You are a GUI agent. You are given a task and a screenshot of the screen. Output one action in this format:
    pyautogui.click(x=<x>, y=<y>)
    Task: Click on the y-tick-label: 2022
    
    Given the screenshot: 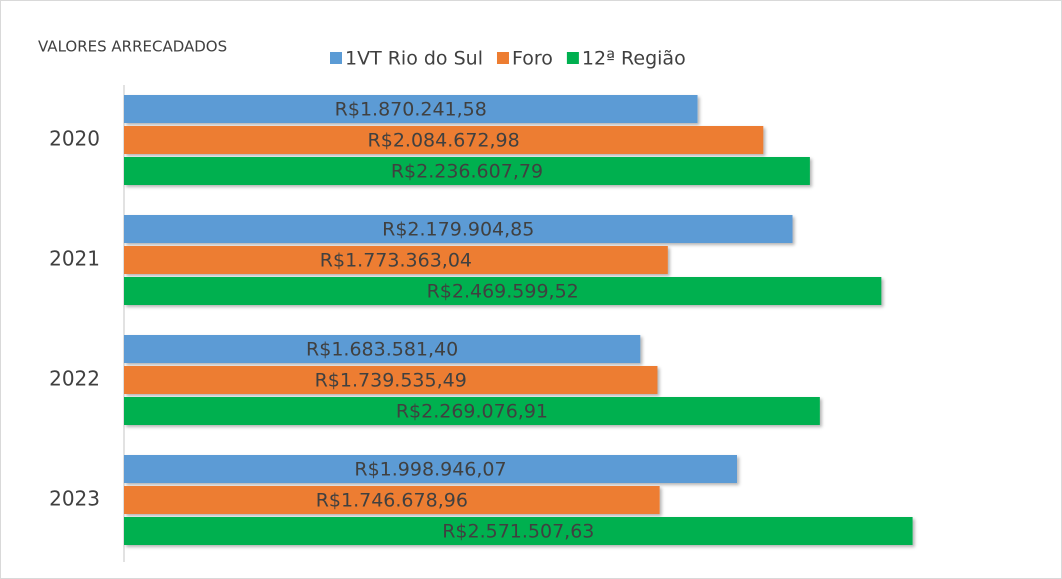 What is the action you would take?
    pyautogui.click(x=74, y=379)
    